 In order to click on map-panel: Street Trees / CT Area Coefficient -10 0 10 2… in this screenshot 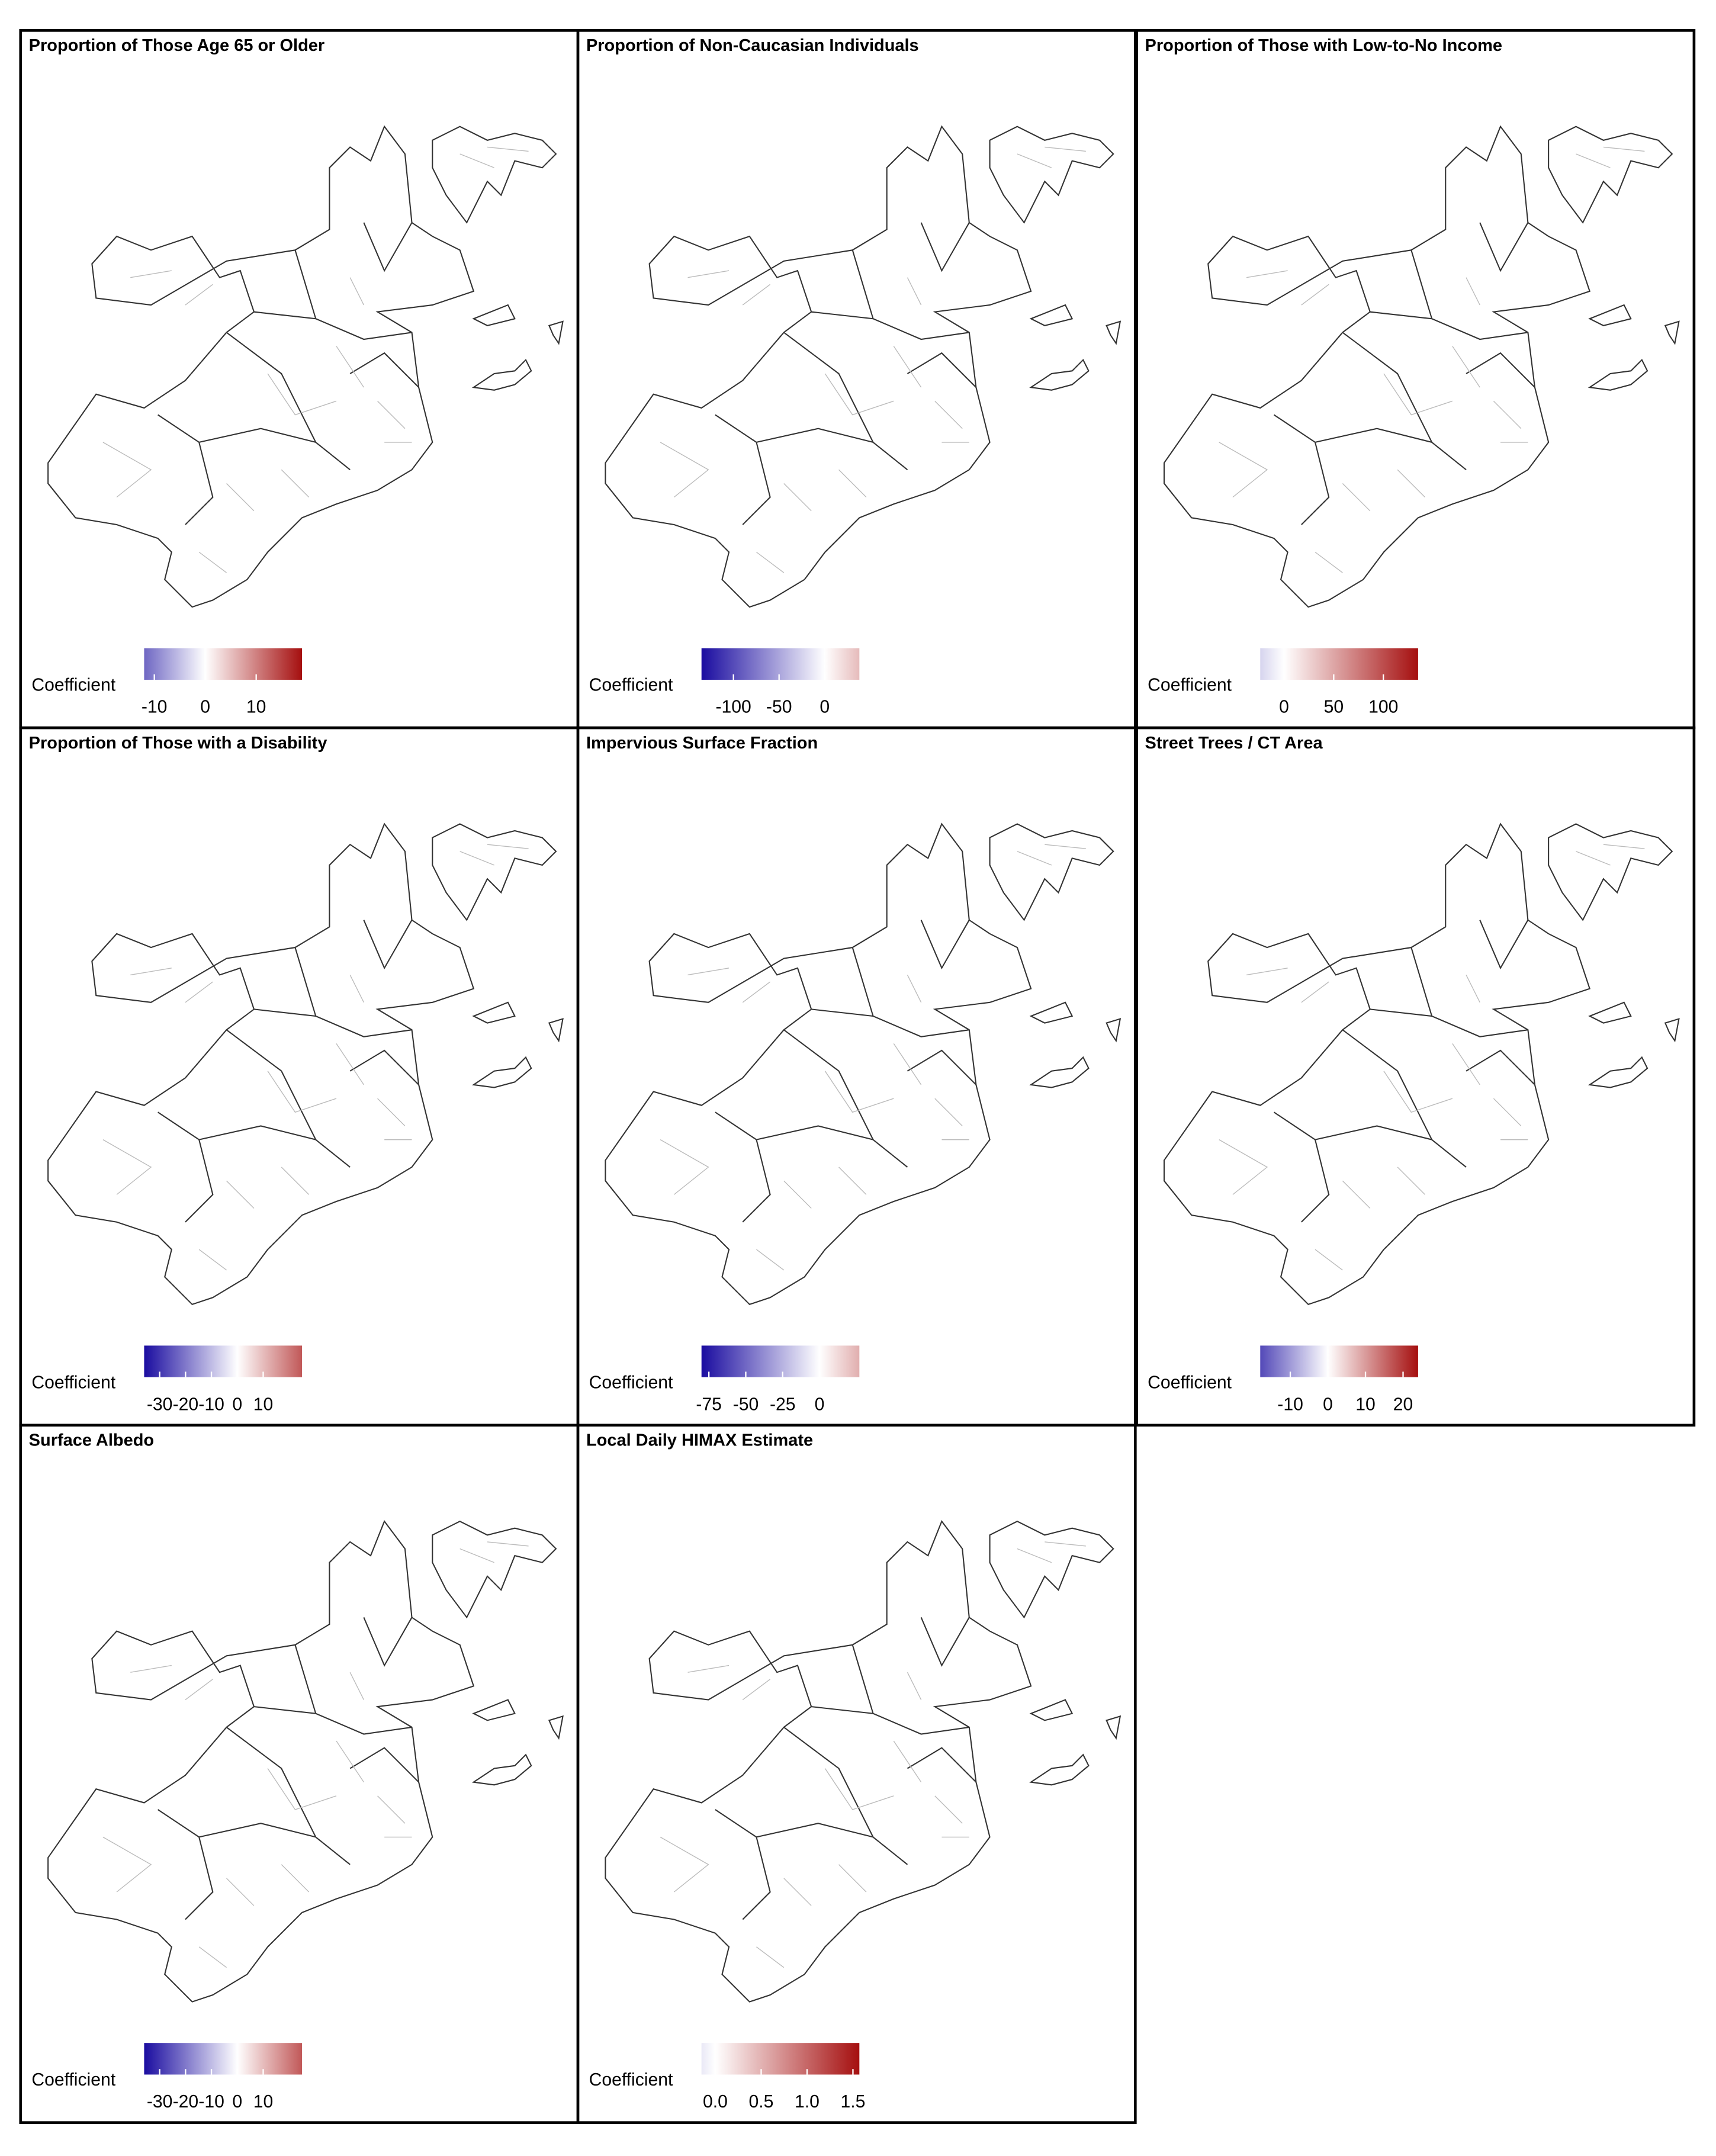, I will do `click(1416, 1076)`.